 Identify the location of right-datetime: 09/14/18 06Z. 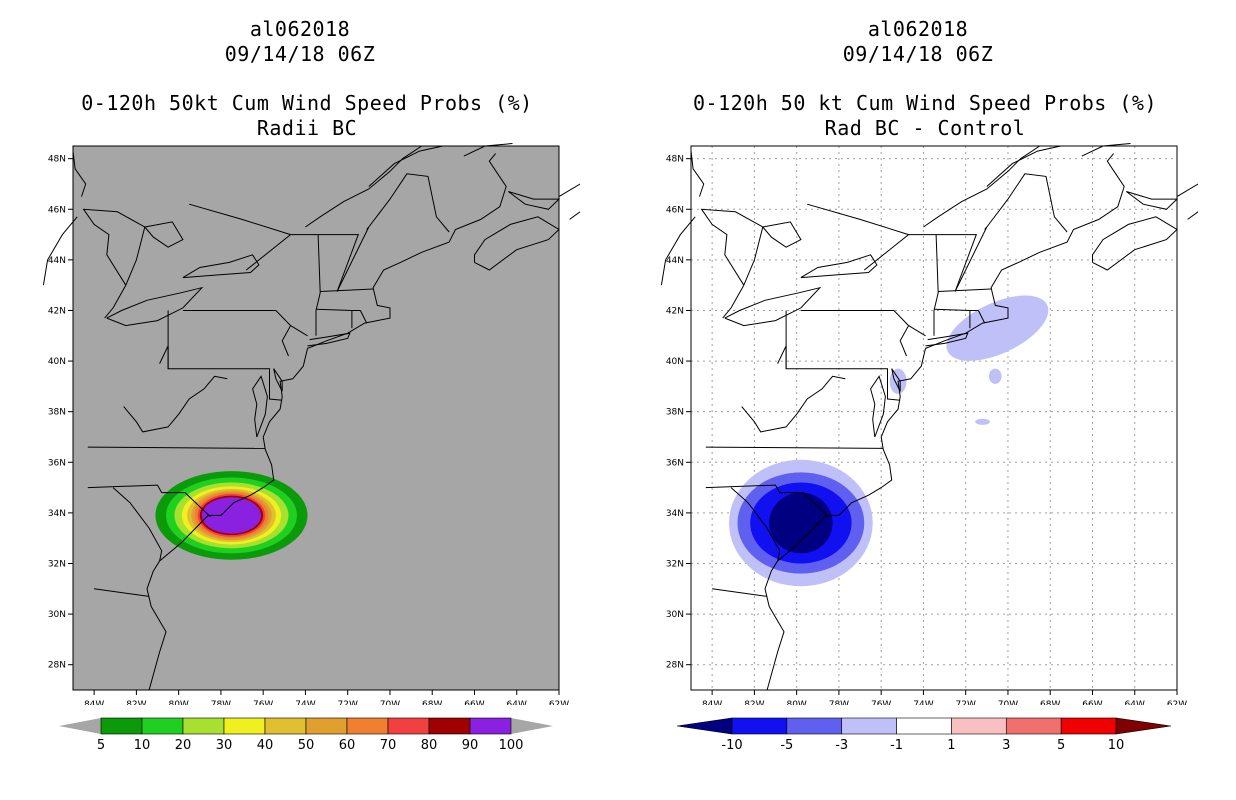
(918, 54).